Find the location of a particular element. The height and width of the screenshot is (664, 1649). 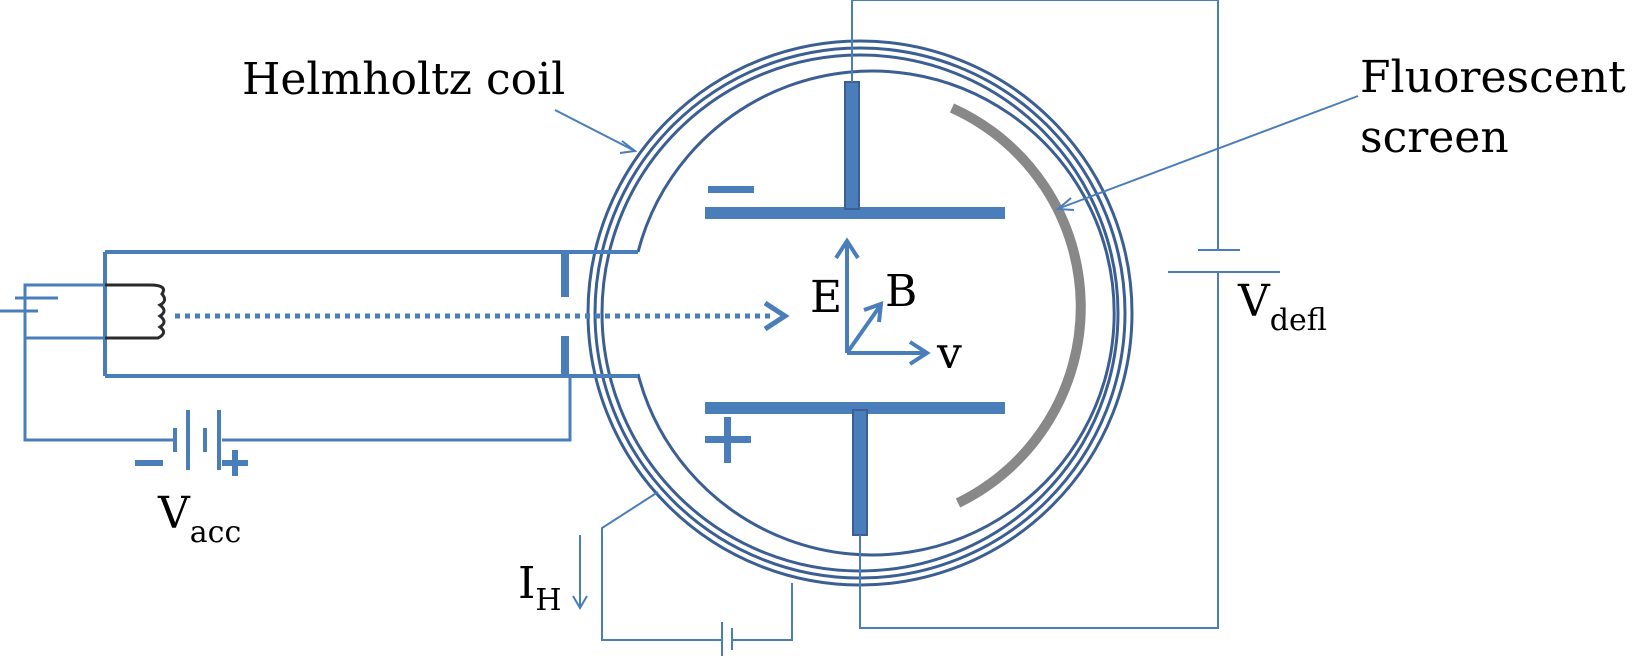

helmholtz-coil-label: Helmholtz coil is located at coordinates (403, 79).